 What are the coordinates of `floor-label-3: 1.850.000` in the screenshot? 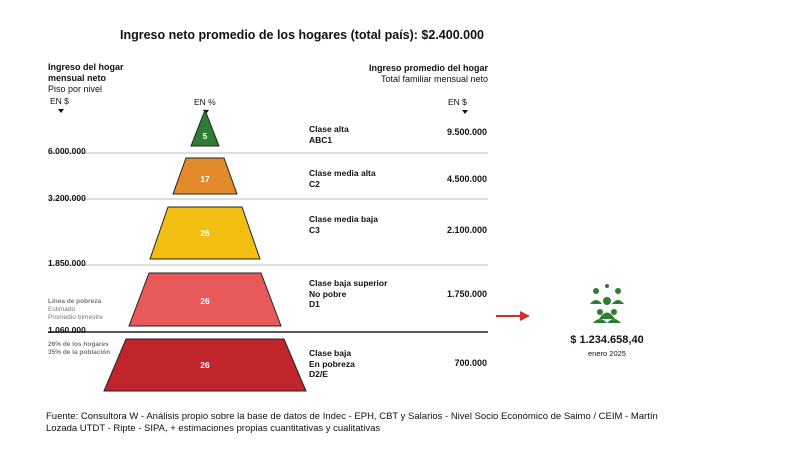 It's located at (67, 263).